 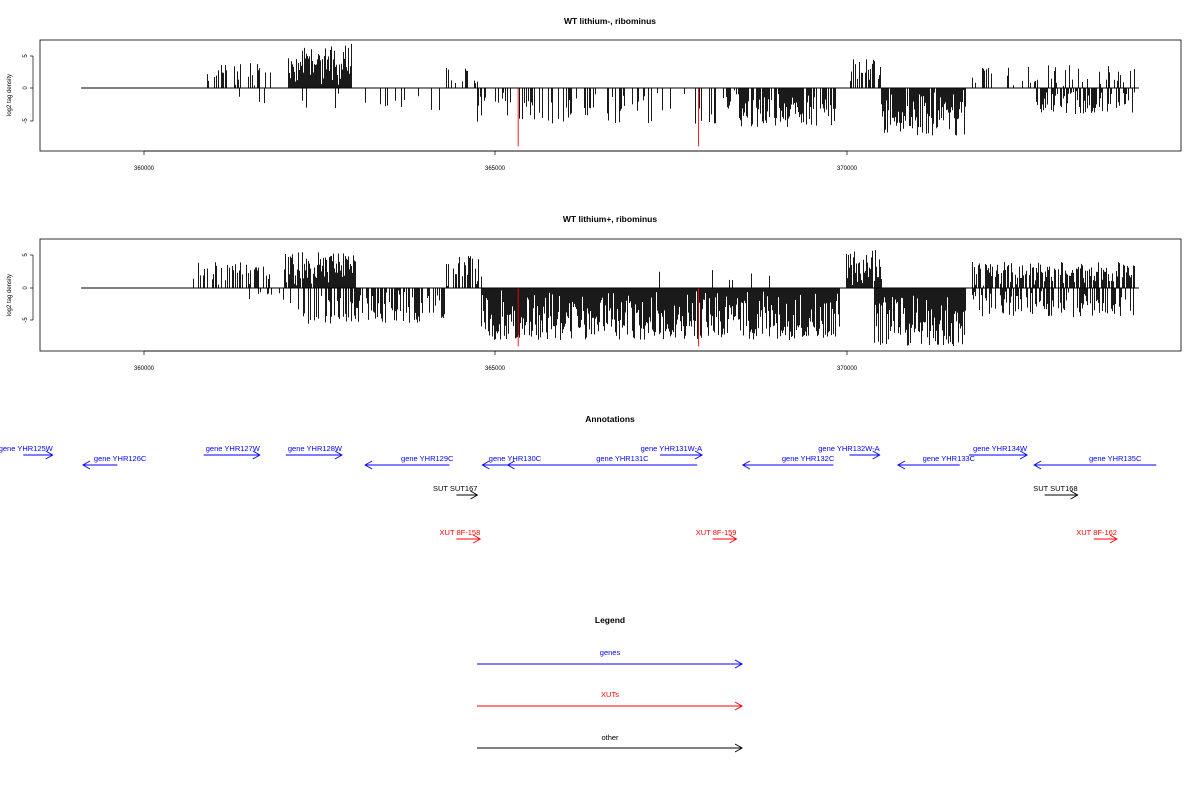 What do you see at coordinates (739, 748) in the screenshot?
I see `legend-arrowhead-other` at bounding box center [739, 748].